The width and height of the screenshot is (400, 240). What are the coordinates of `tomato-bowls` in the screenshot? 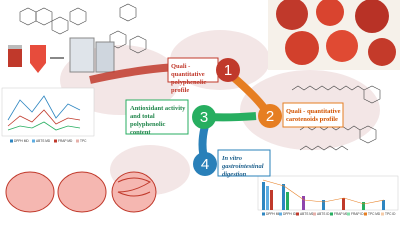 It's located at (336, 33).